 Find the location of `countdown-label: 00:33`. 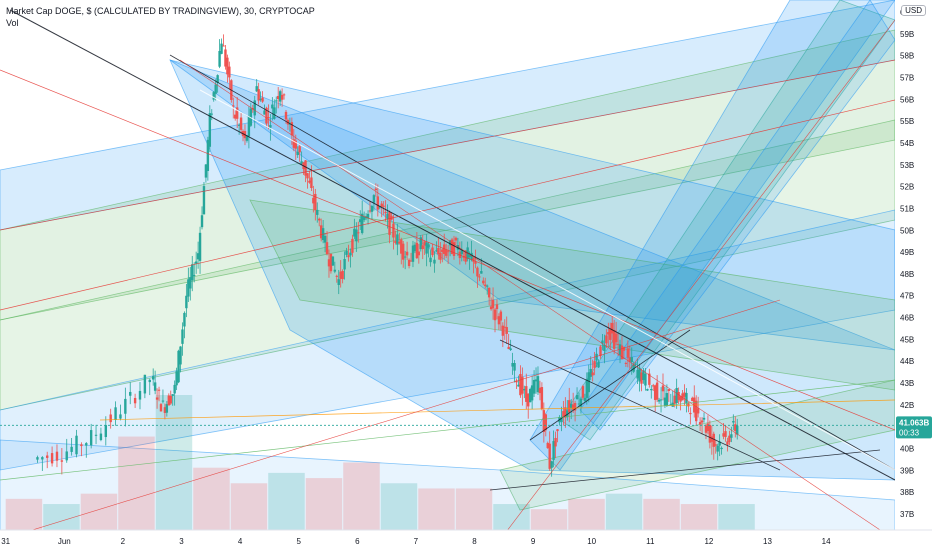

countdown-label: 00:33 is located at coordinates (909, 432).